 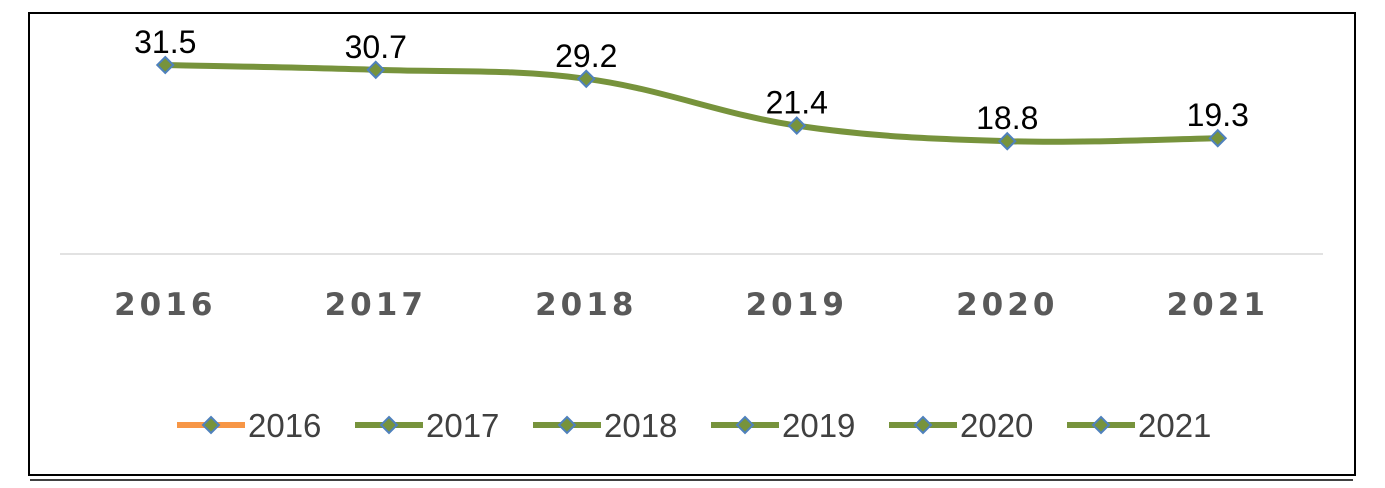 What do you see at coordinates (797, 126) in the screenshot?
I see `data-point-2019` at bounding box center [797, 126].